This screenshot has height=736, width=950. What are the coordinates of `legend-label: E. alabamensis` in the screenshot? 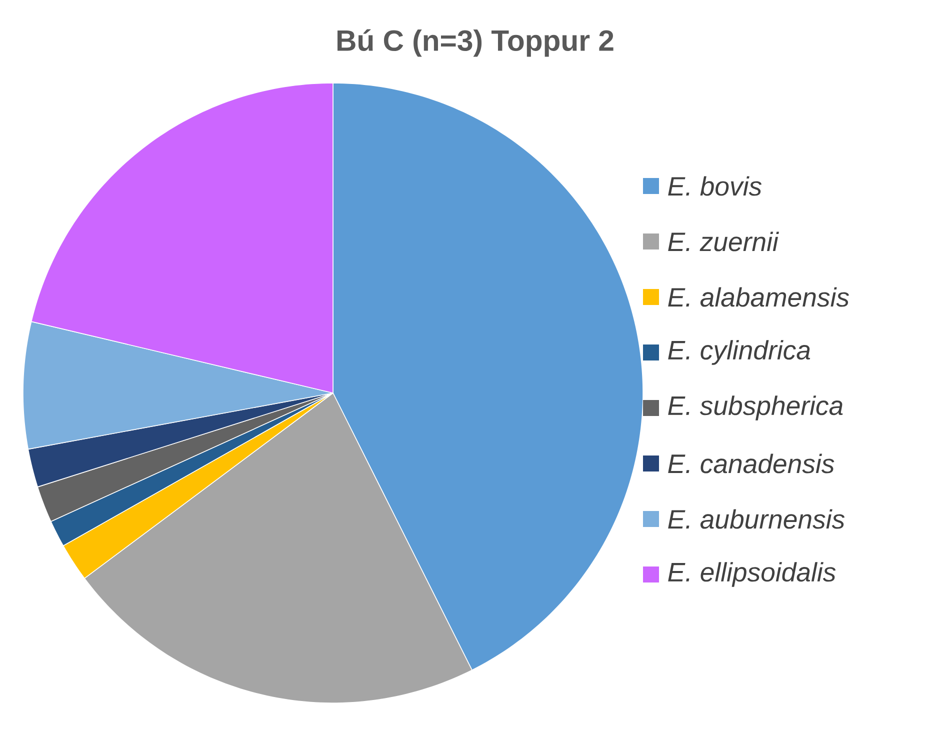 It's located at (758, 297).